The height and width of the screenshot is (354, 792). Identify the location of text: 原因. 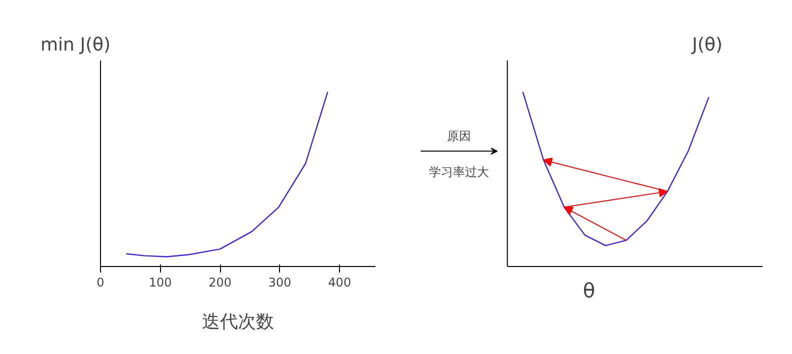
(458, 136).